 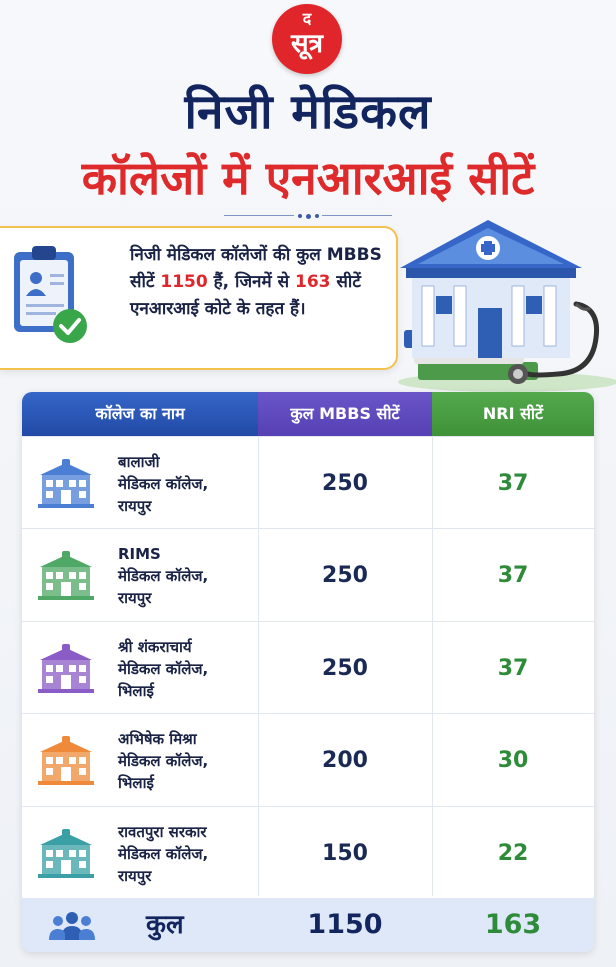 I want to click on college-name: अभिषेक मिश्रा मेडिकल कॉलेज, भिलाई, so click(x=163, y=761).